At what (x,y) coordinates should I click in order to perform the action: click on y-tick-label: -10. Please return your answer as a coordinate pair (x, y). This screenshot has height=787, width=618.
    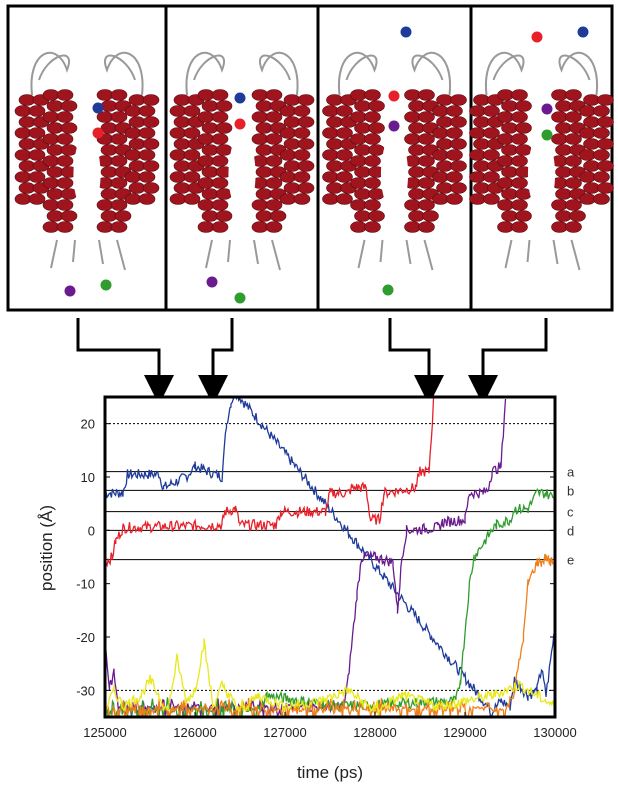
    Looking at the image, I should click on (85, 584).